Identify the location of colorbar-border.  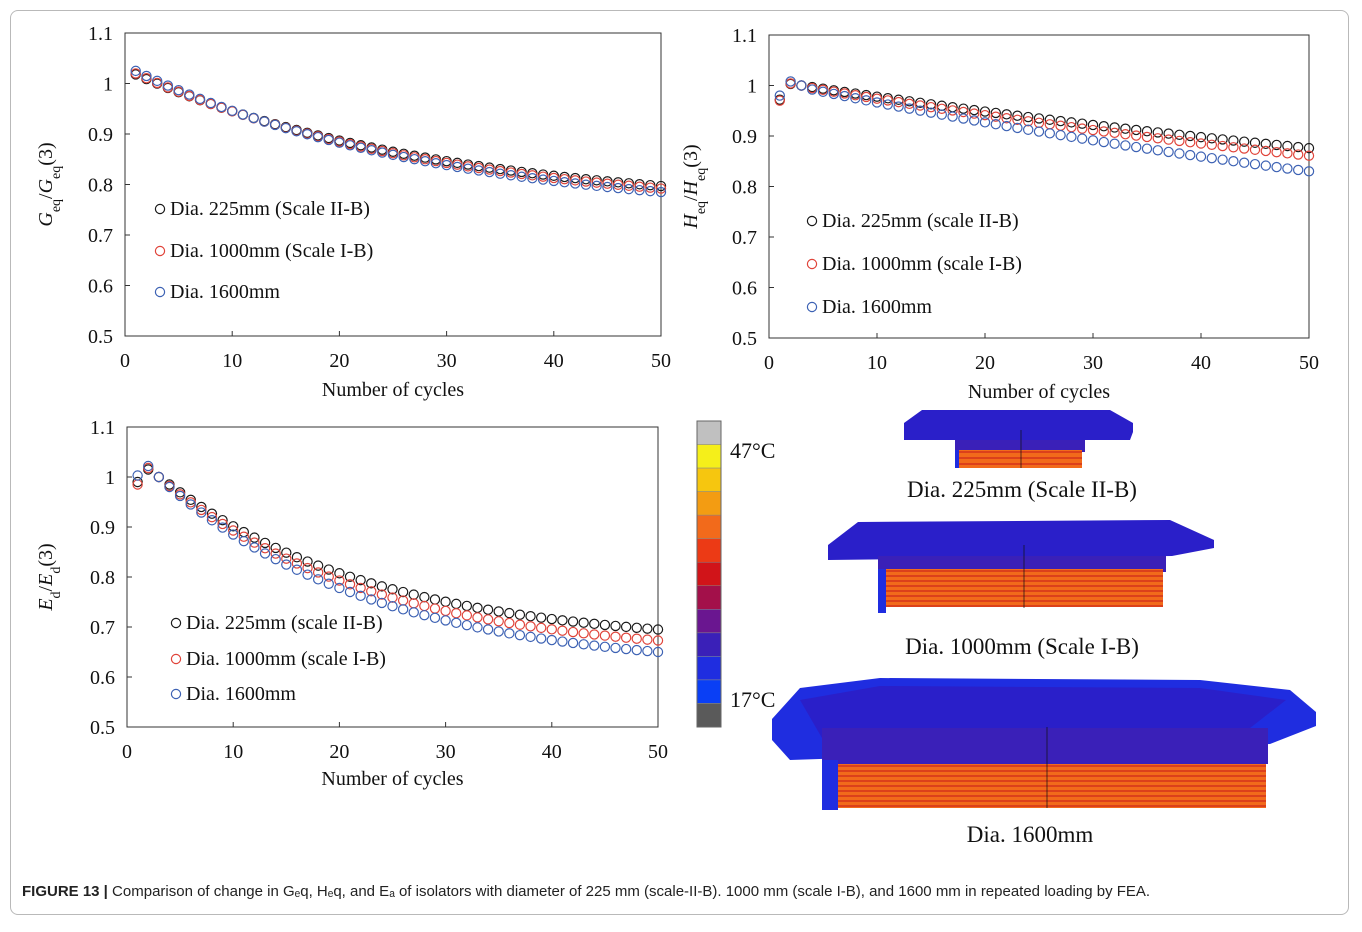
(709, 574).